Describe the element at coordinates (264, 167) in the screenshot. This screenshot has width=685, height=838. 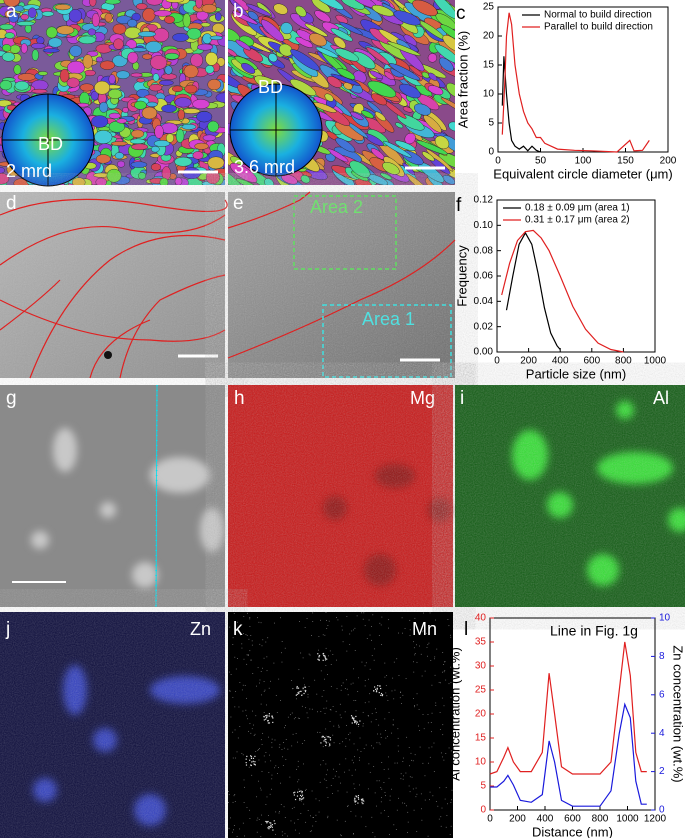
I see `image-label: 3.6 mrd` at that location.